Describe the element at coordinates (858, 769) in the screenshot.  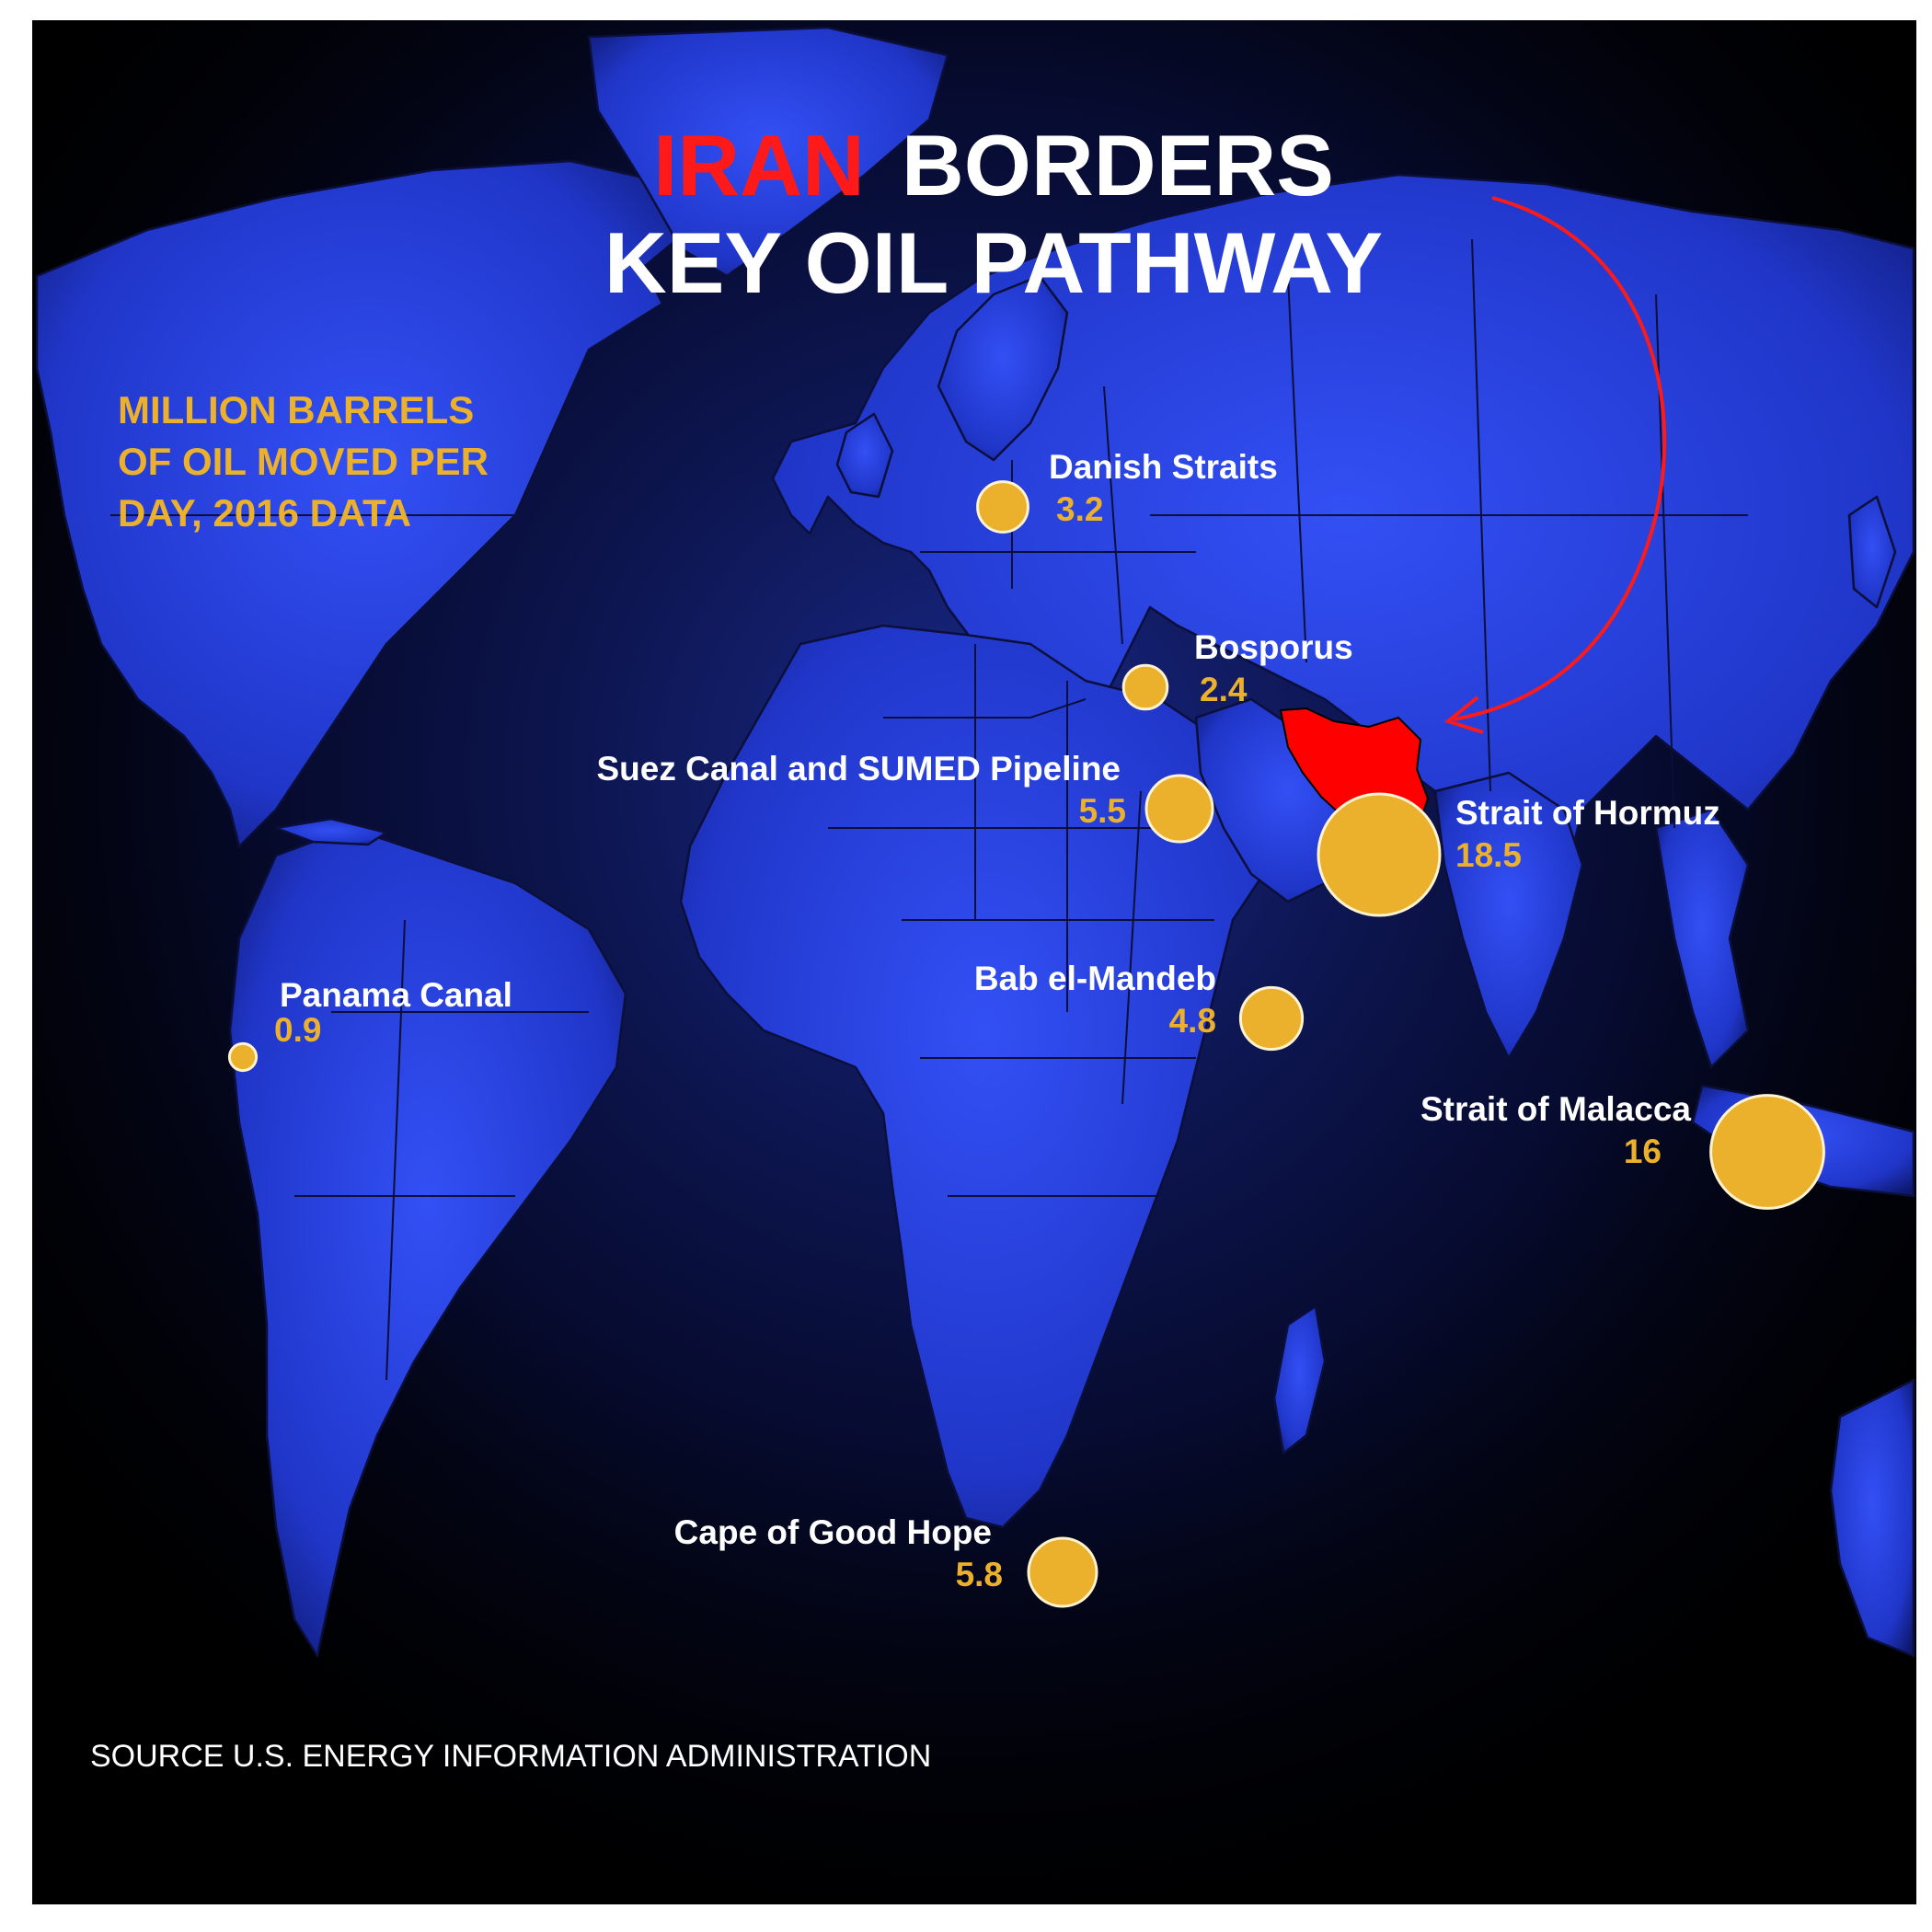
I see `label-suez: Suez Canal and SUMED Pipeline` at that location.